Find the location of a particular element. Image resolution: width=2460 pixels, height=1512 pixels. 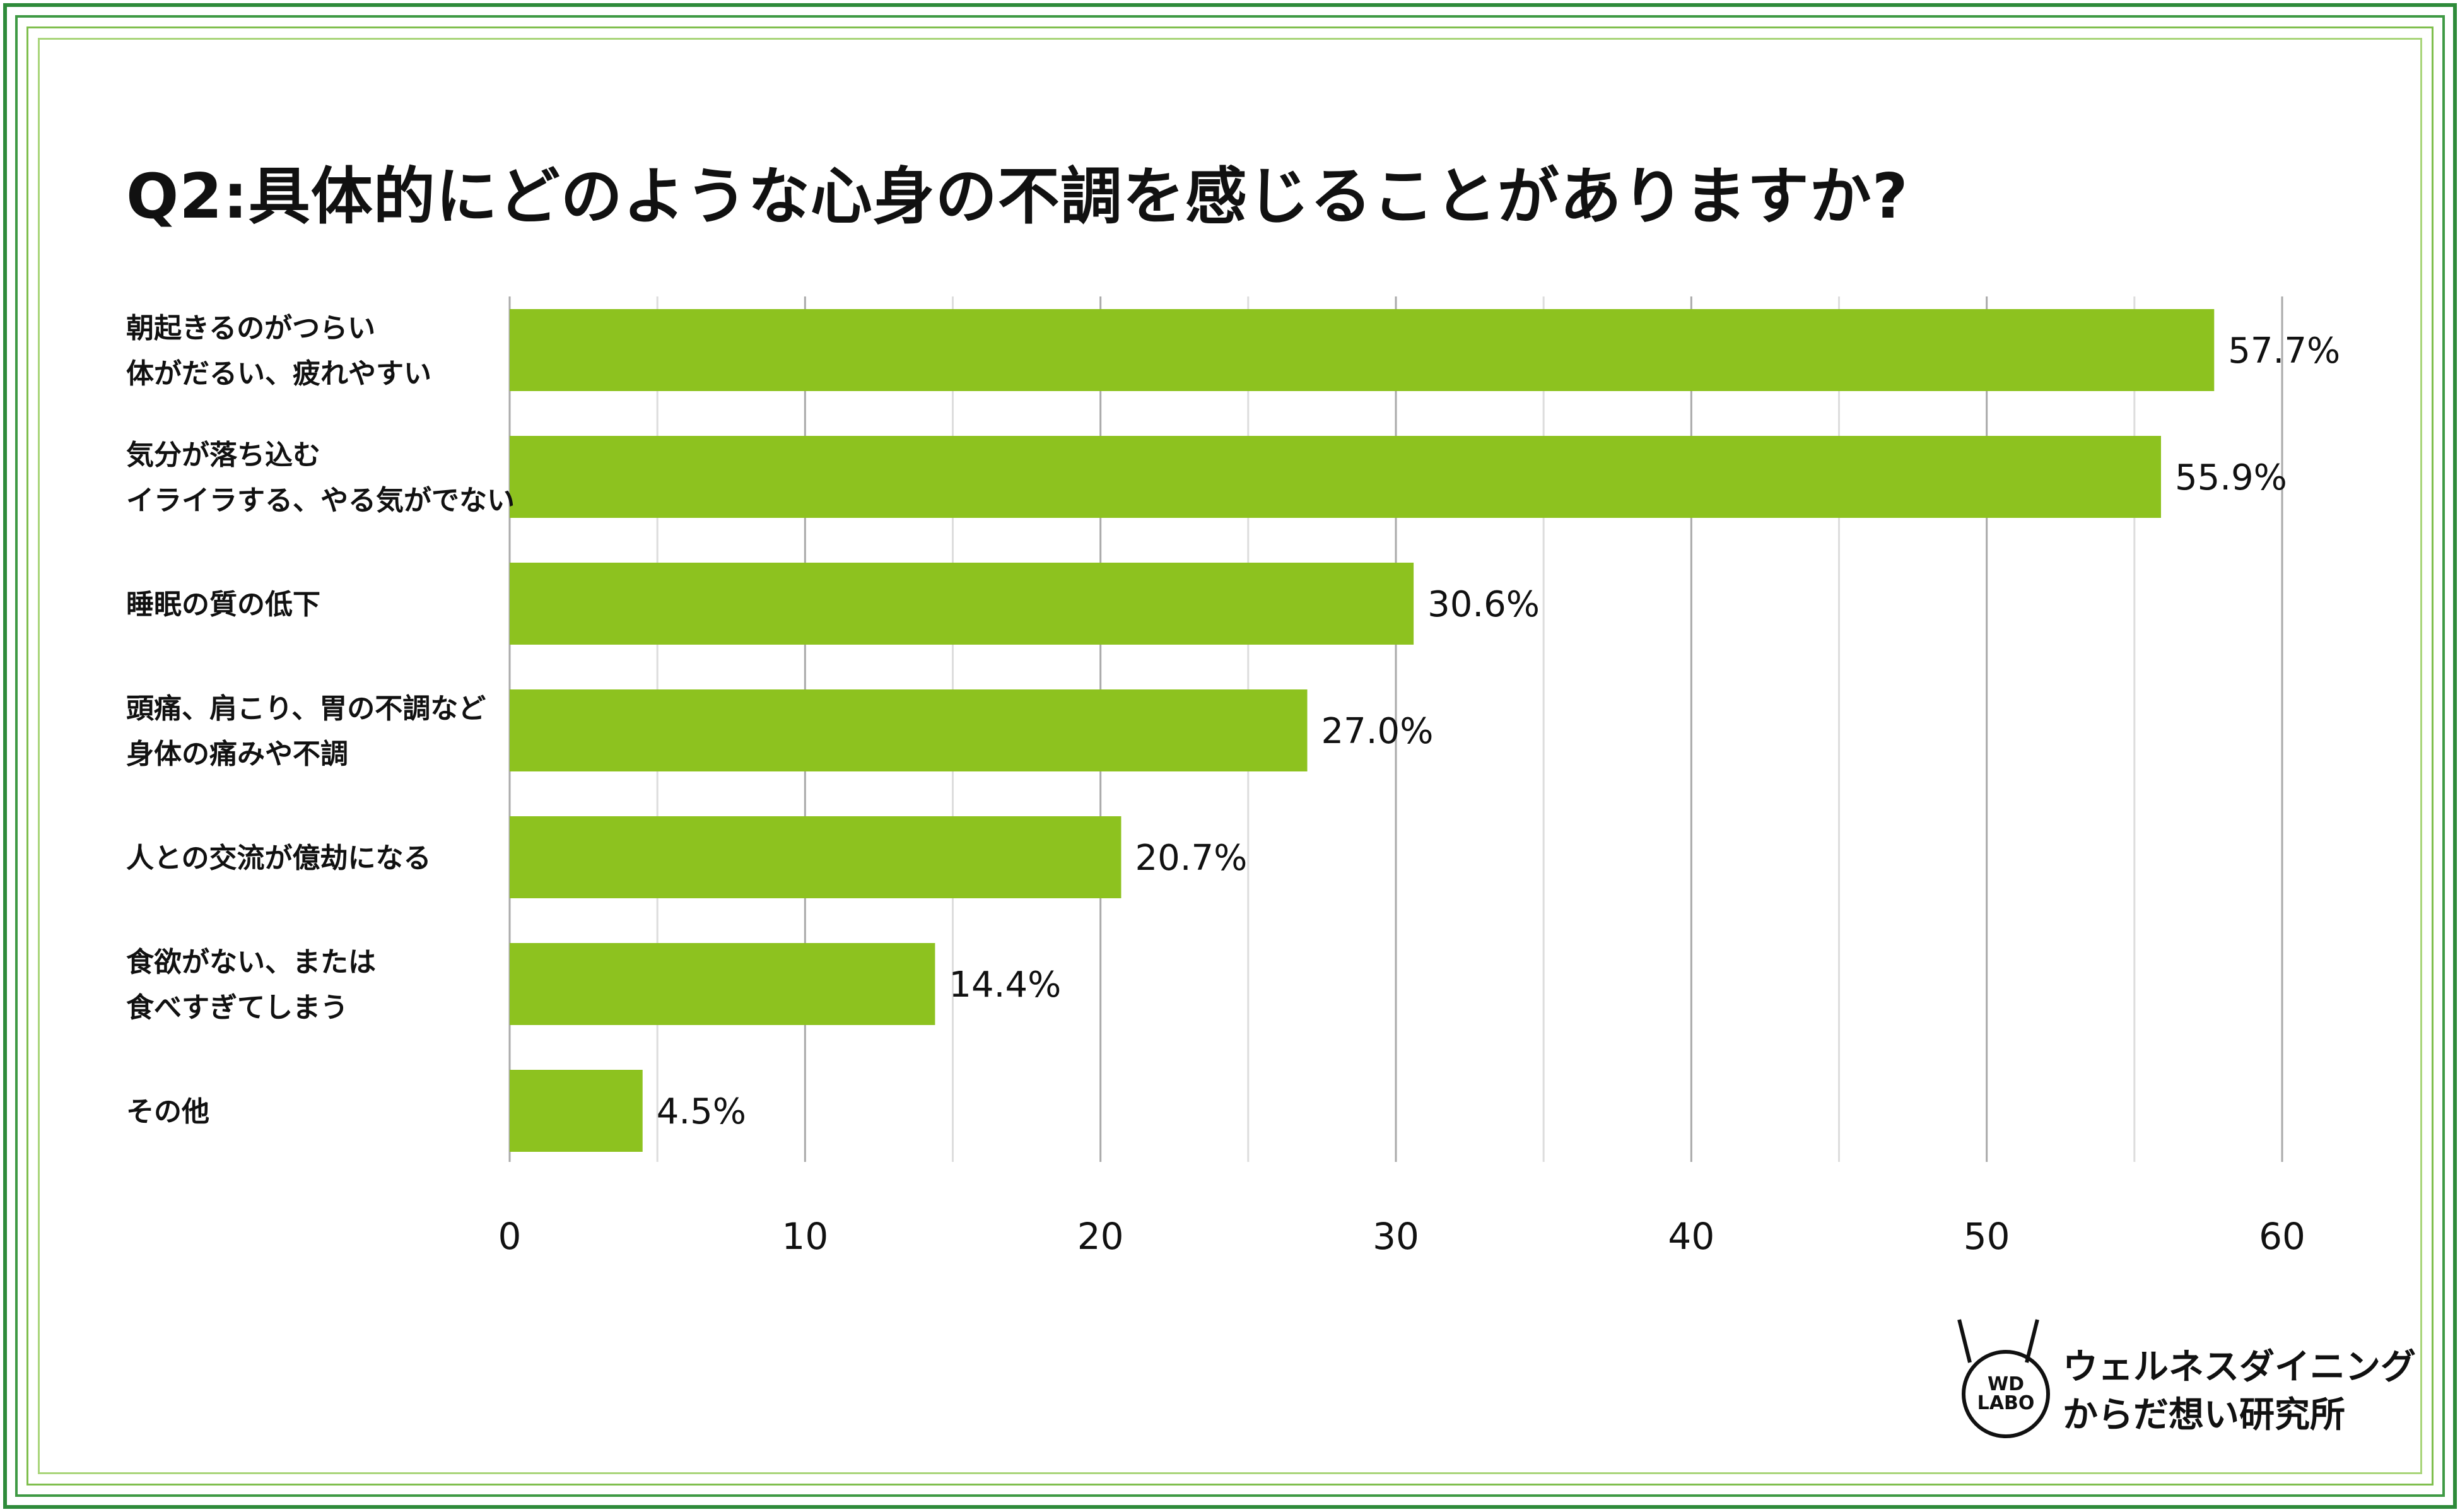

x-tick-label: 50 is located at coordinates (1987, 1236).